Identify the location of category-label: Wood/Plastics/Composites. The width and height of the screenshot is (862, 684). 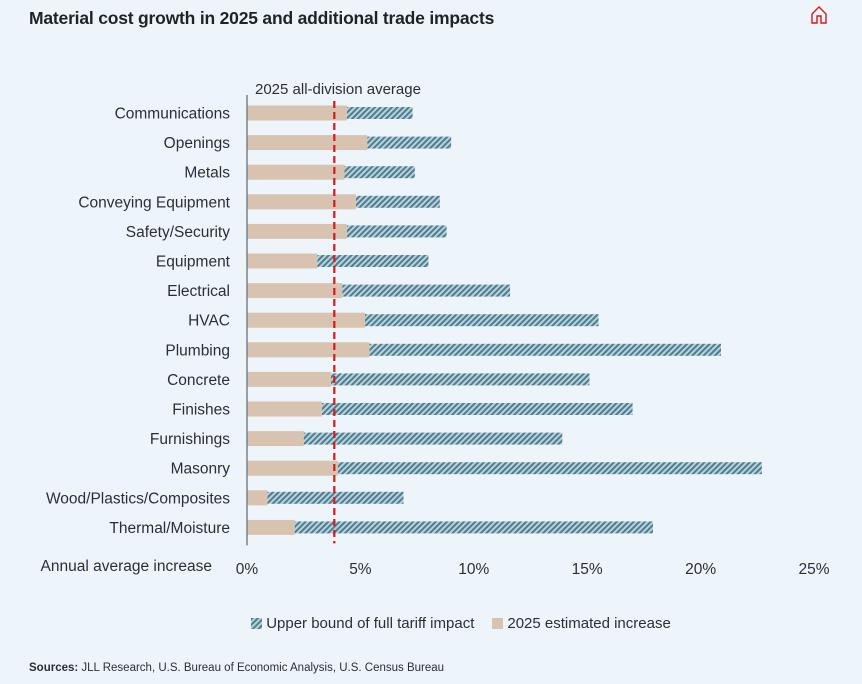
(138, 498).